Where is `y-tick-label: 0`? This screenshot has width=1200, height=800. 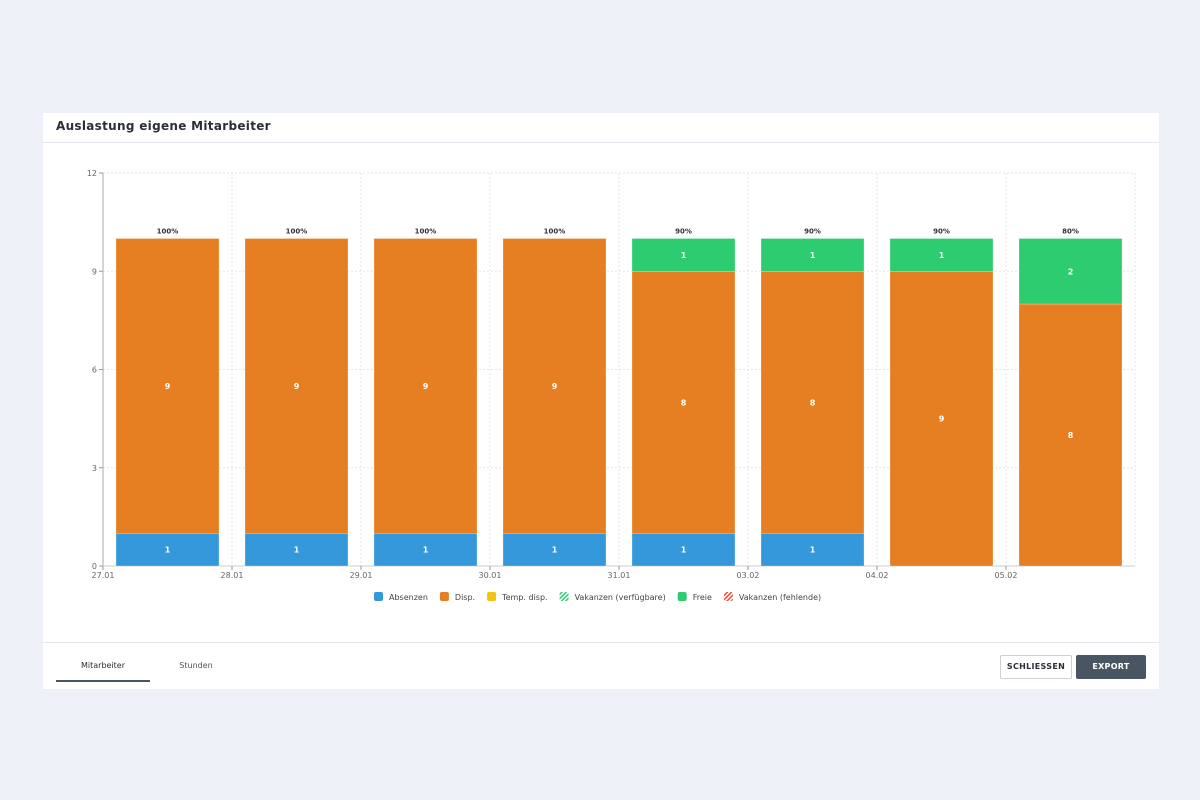
y-tick-label: 0 is located at coordinates (94, 566).